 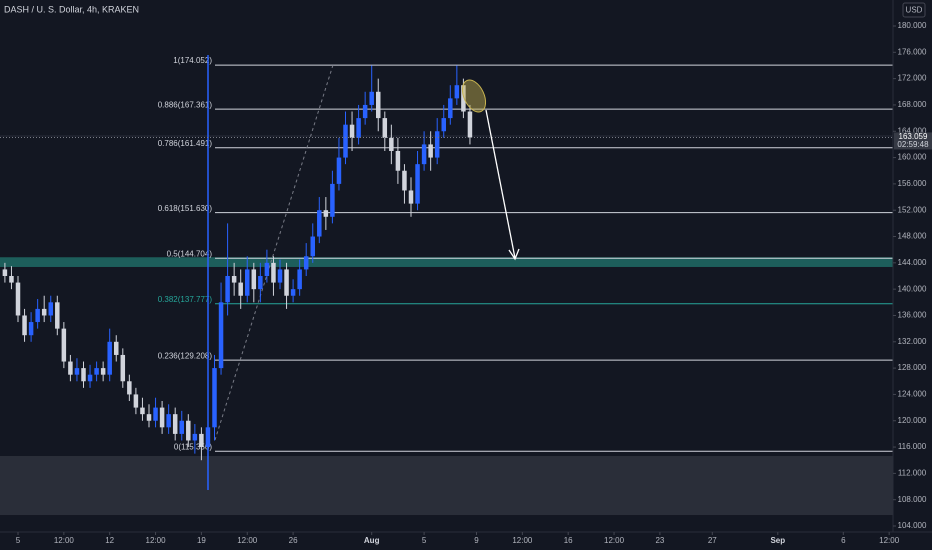 I want to click on x-tick-label: 6, so click(x=843, y=540).